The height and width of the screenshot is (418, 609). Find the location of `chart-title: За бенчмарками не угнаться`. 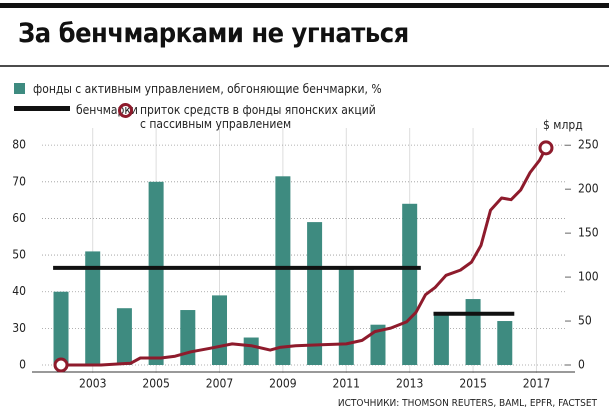

chart-title: За бенчмарками не угнаться is located at coordinates (213, 33).